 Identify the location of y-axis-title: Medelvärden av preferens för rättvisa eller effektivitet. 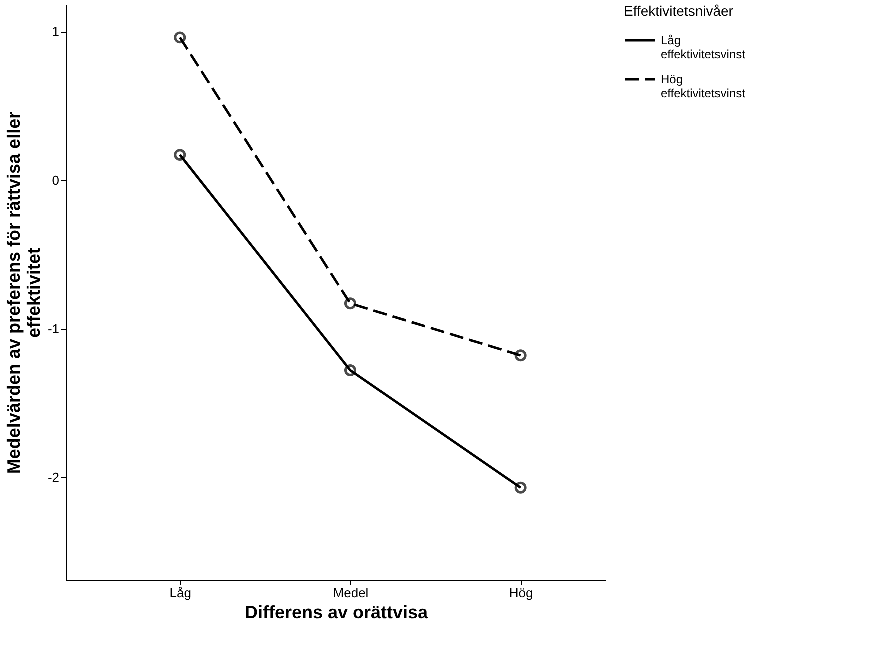
(24, 293).